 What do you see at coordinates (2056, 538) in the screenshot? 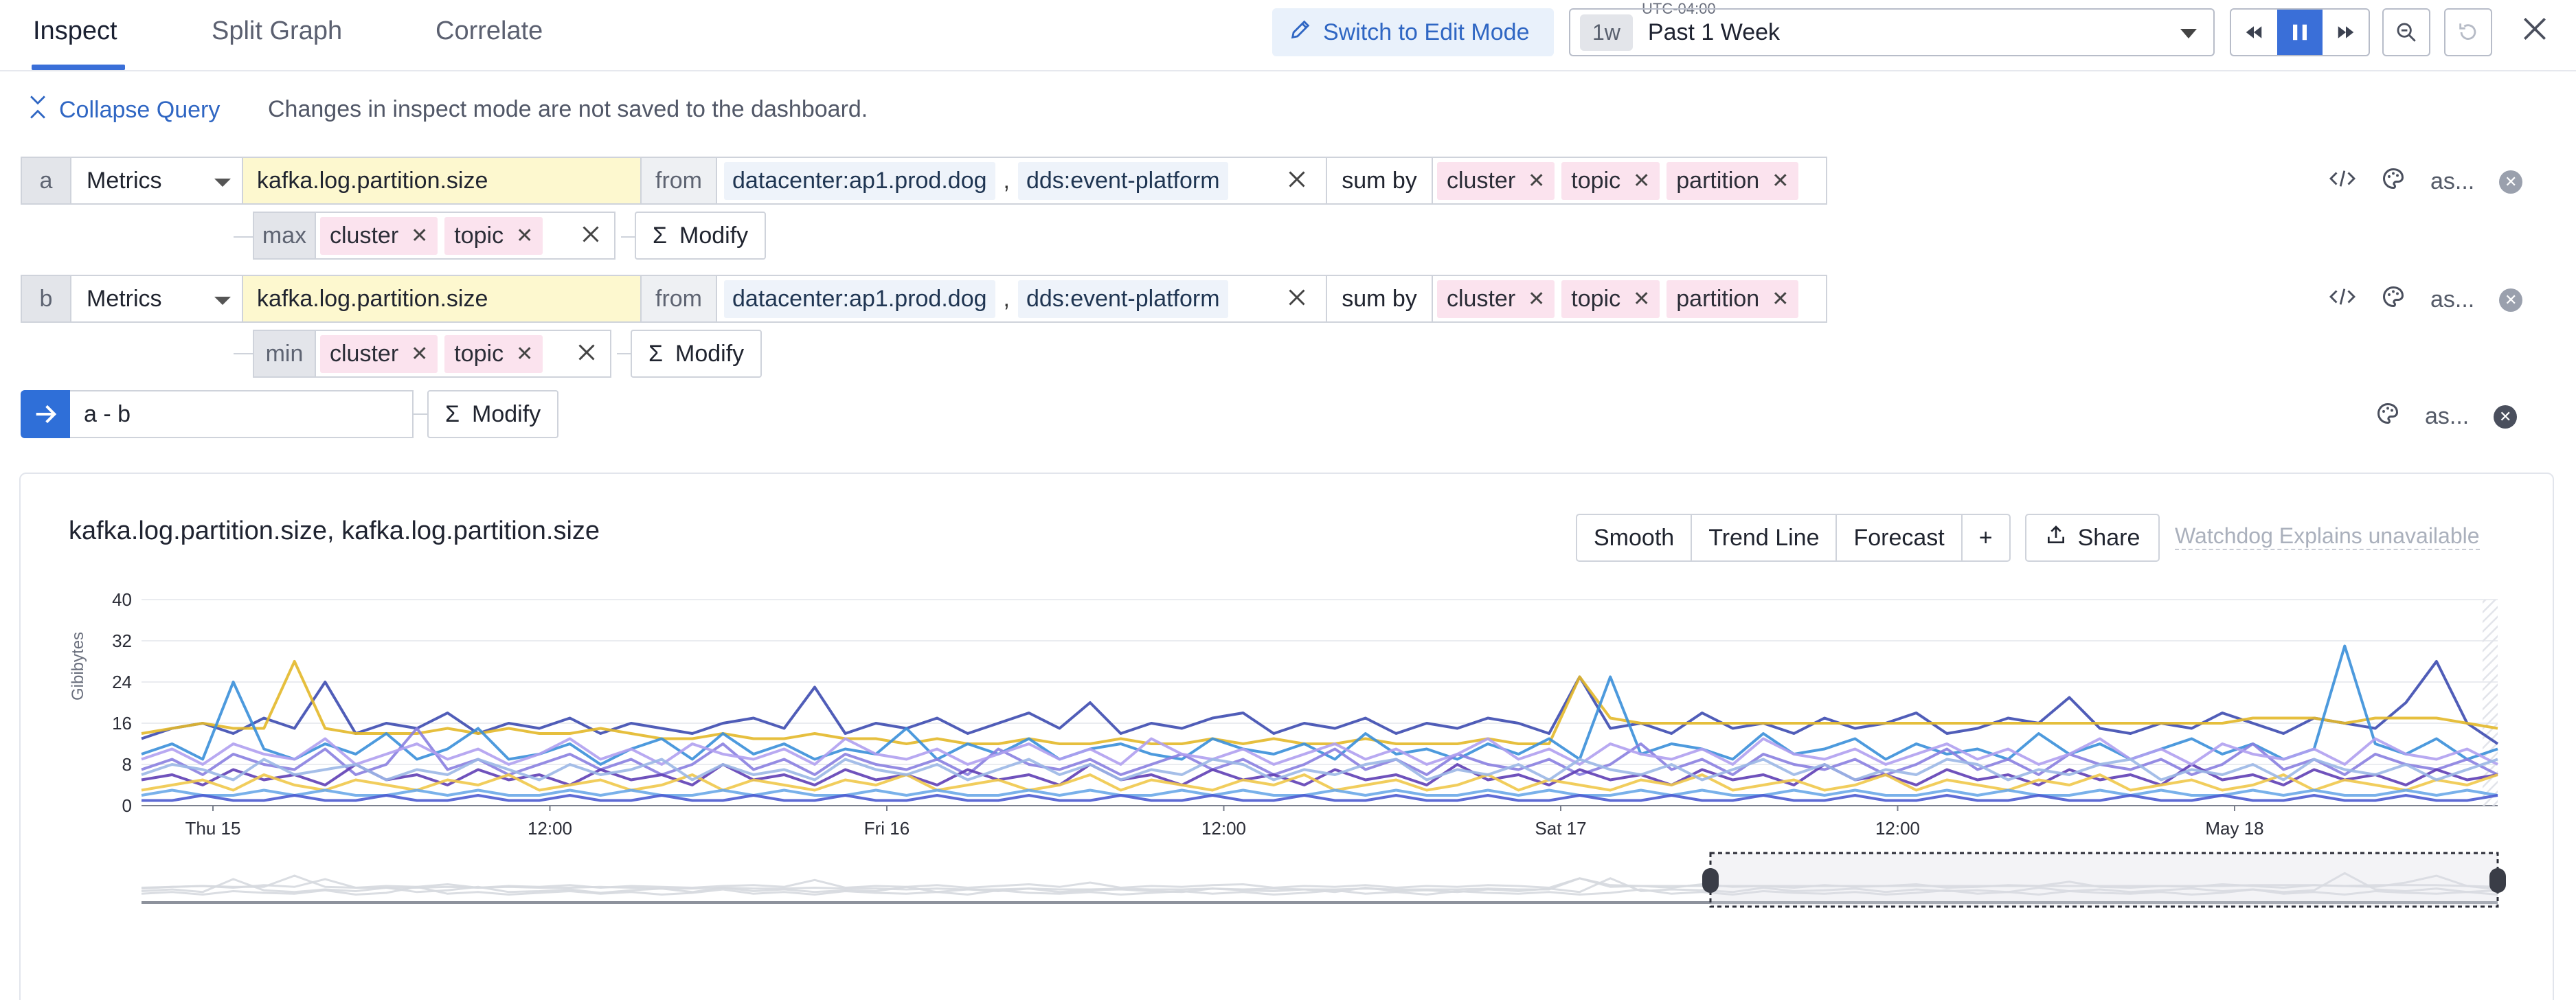
I see `share-icon` at bounding box center [2056, 538].